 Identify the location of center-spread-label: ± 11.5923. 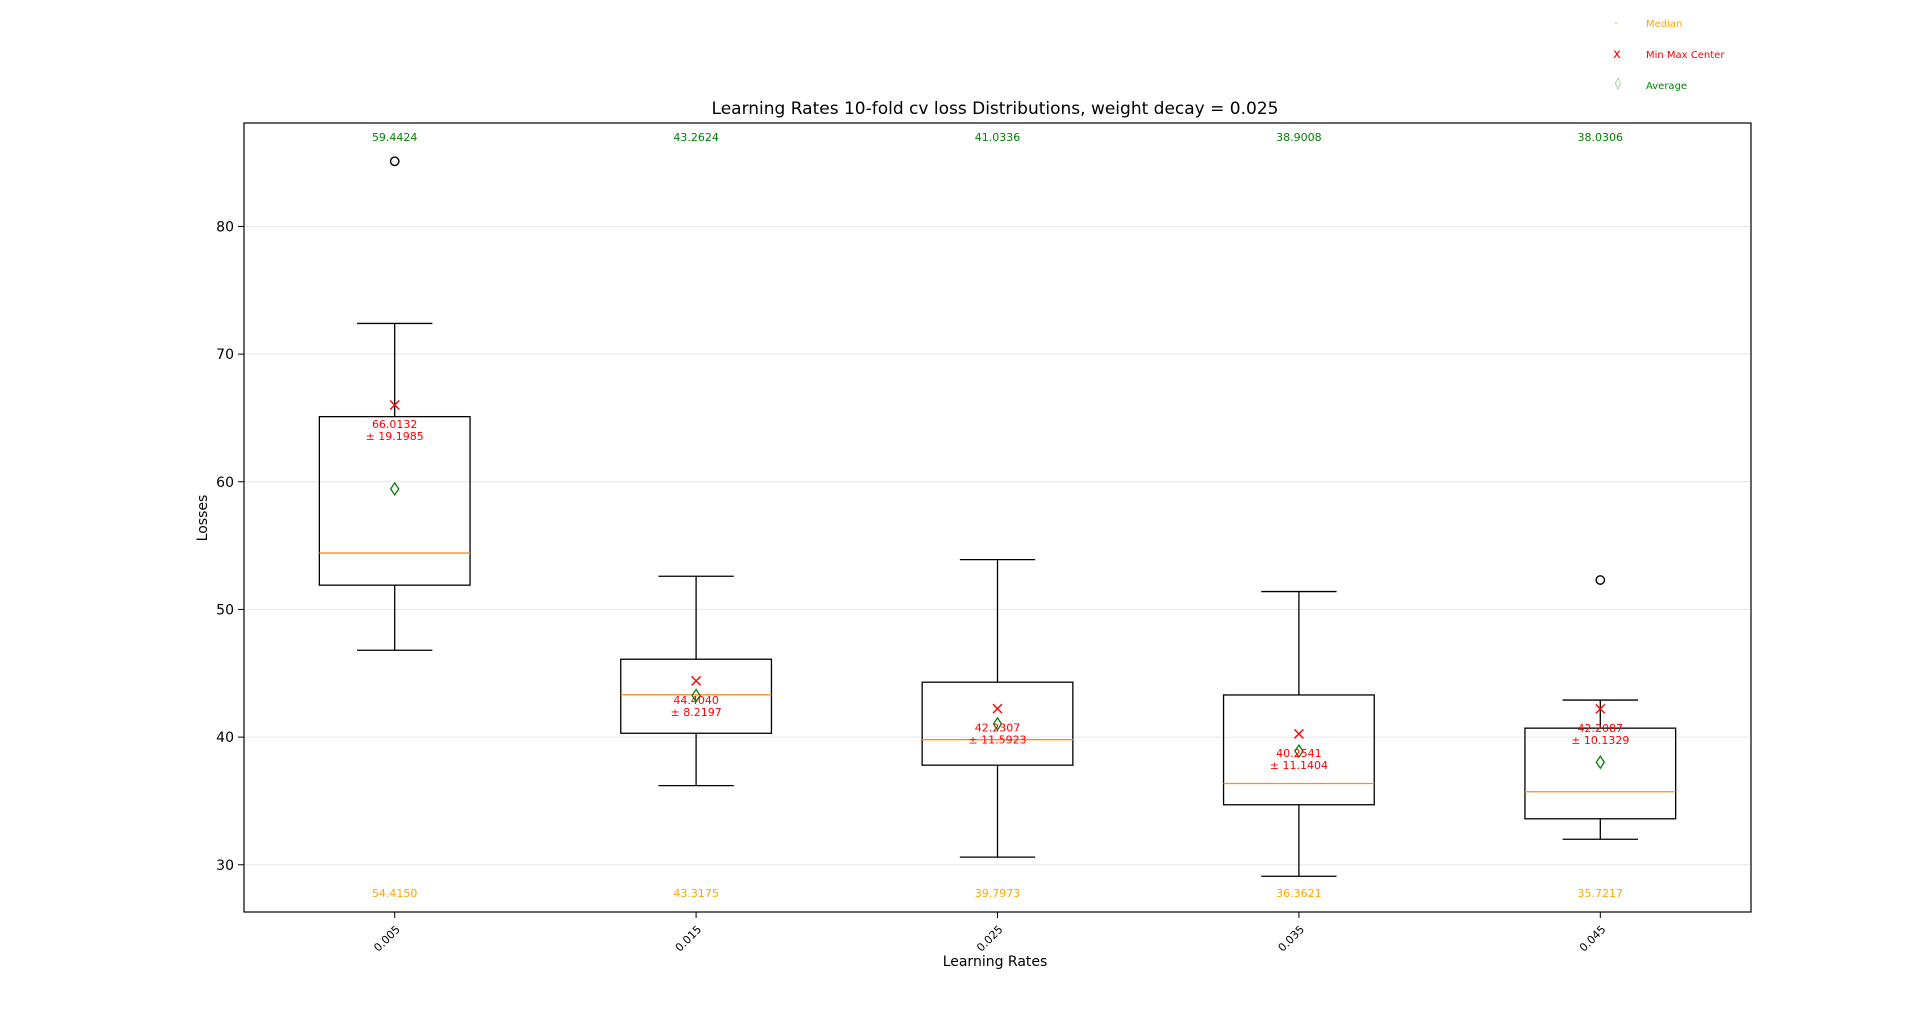
(997, 740).